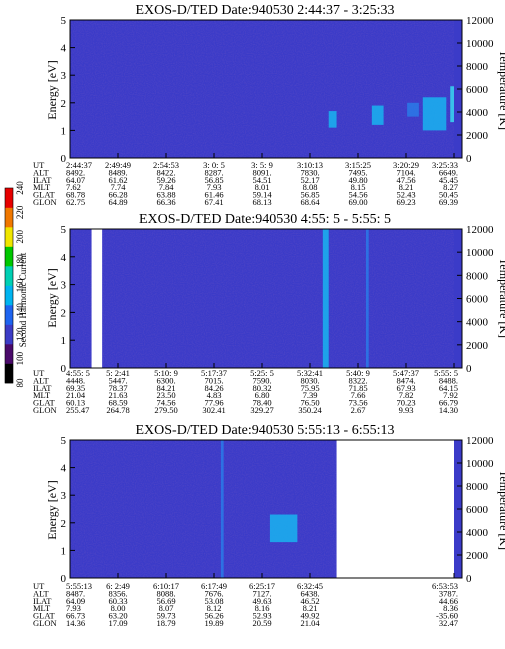 This screenshot has height=649, width=505. Describe the element at coordinates (165, 593) in the screenshot. I see `table-cell: 8088.` at that location.